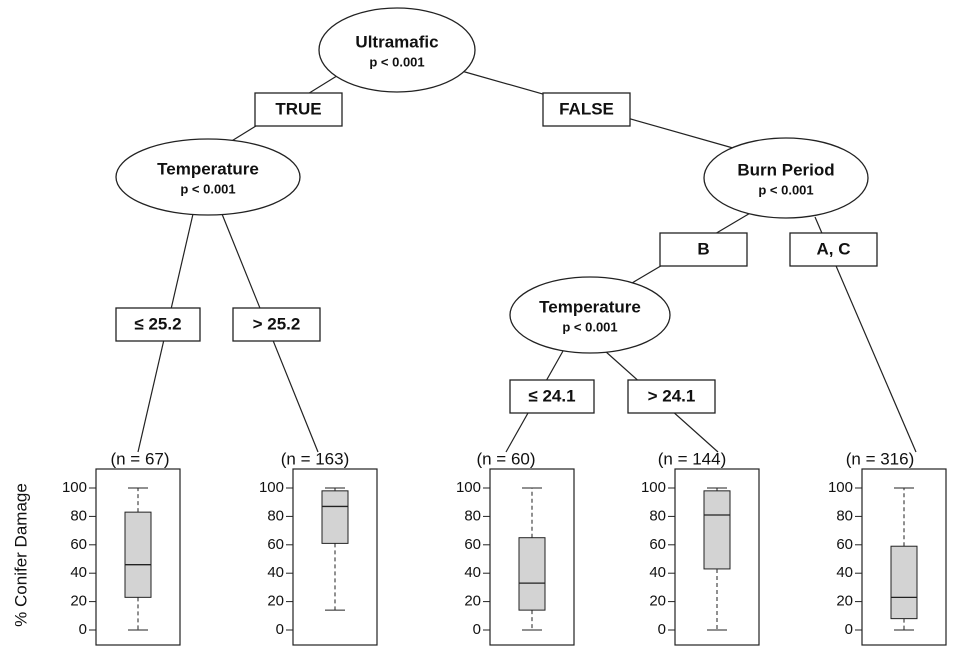 The height and width of the screenshot is (652, 970). I want to click on leaf-count: (n = 316), so click(880, 458).